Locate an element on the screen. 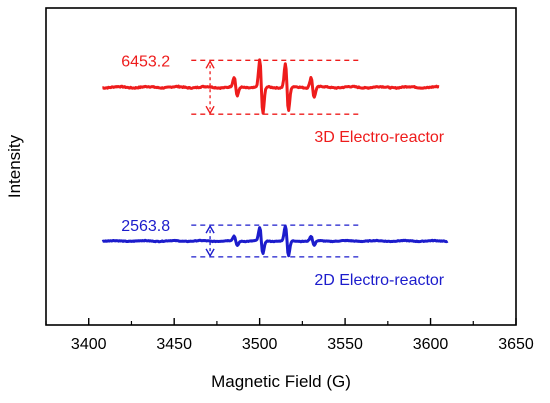 The image size is (550, 403). x-tick-label: 3650 is located at coordinates (516, 344).